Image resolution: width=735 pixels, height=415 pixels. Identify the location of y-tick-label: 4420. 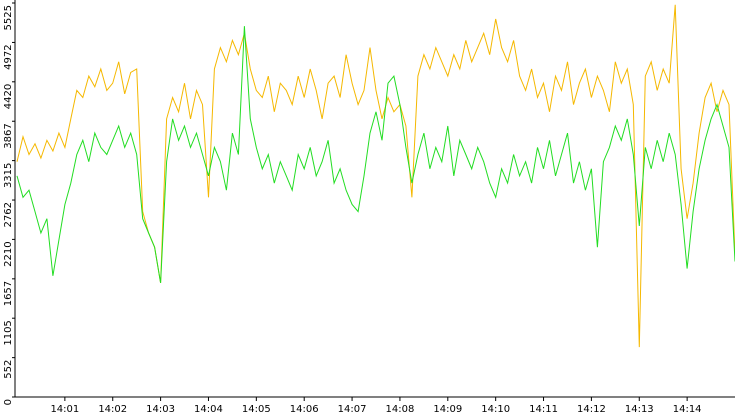
(8, 96).